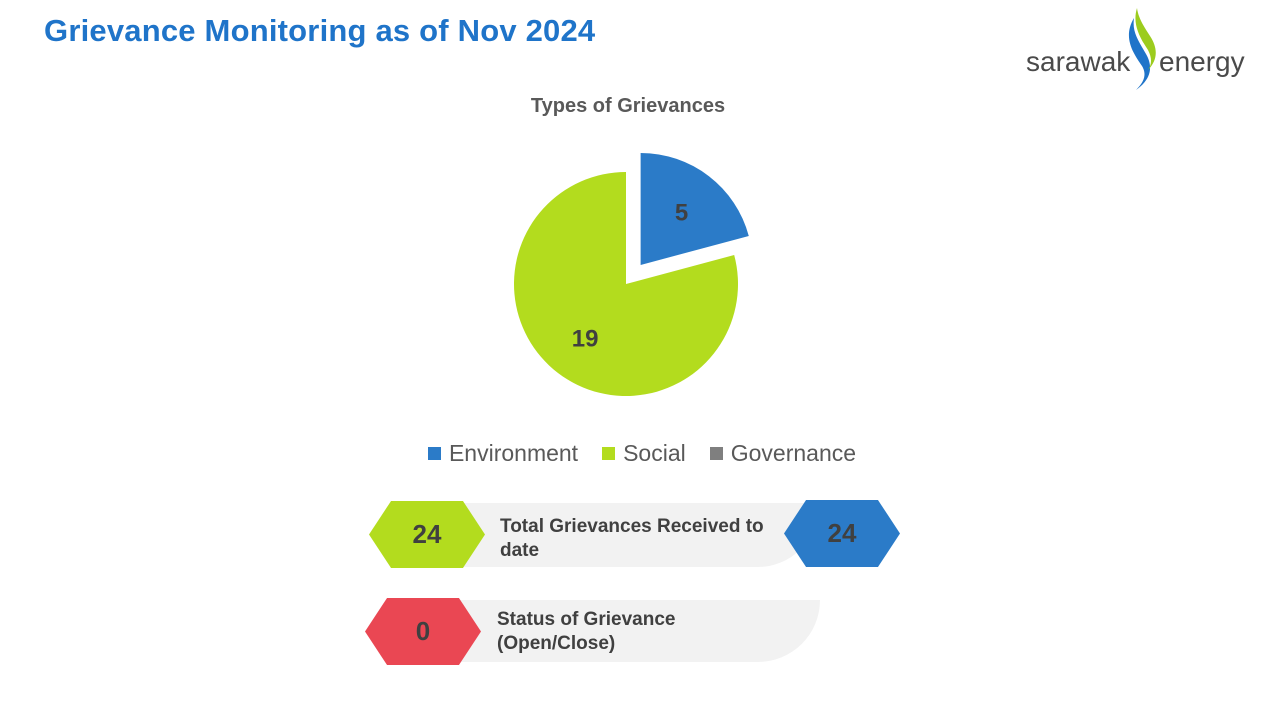 Image resolution: width=1280 pixels, height=720 pixels. What do you see at coordinates (681, 213) in the screenshot?
I see `pie-label-environment: 5` at bounding box center [681, 213].